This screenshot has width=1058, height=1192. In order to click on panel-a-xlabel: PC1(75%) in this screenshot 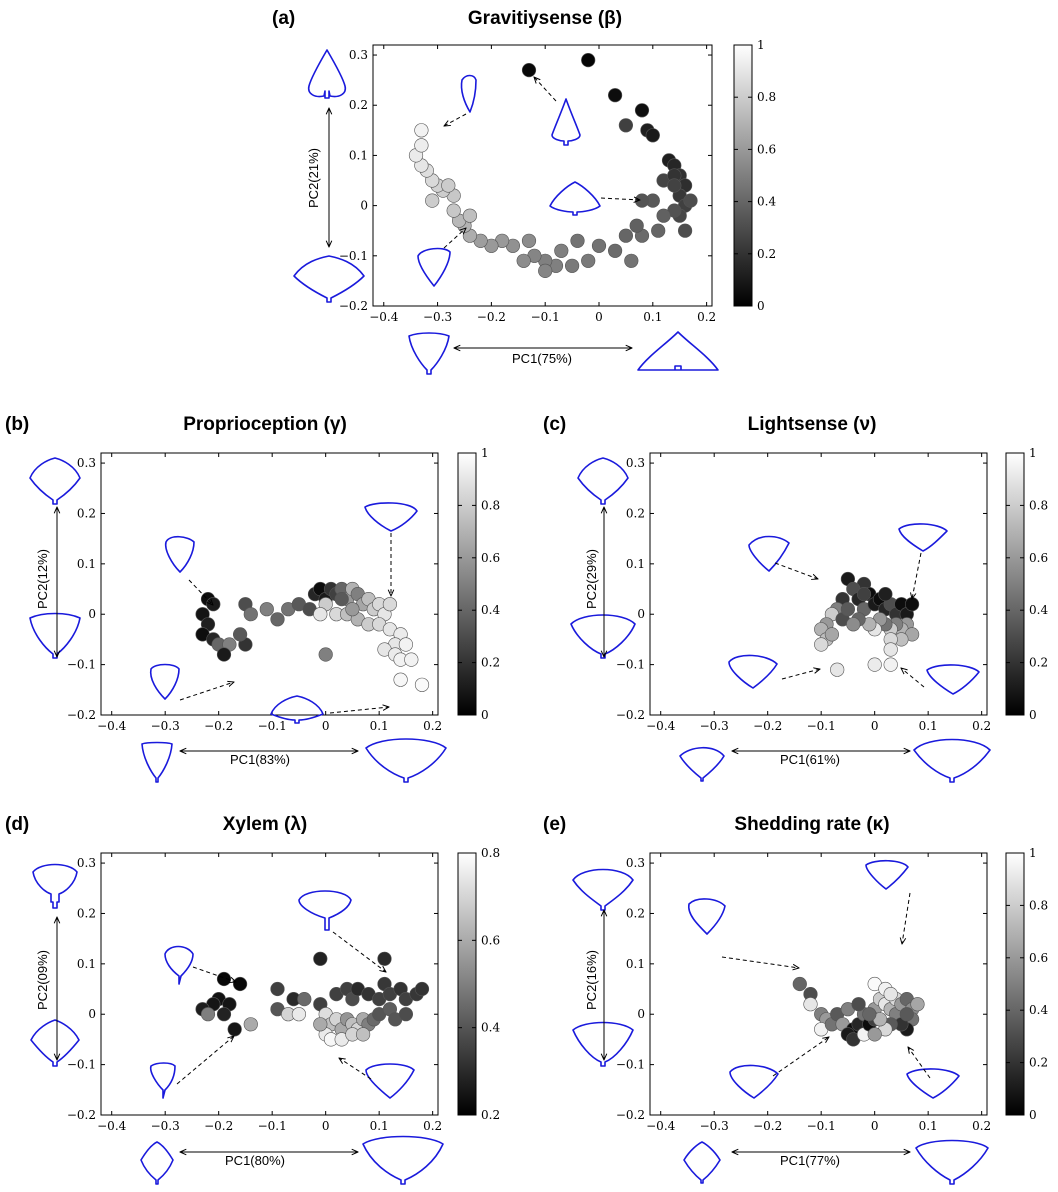, I will do `click(542, 358)`.